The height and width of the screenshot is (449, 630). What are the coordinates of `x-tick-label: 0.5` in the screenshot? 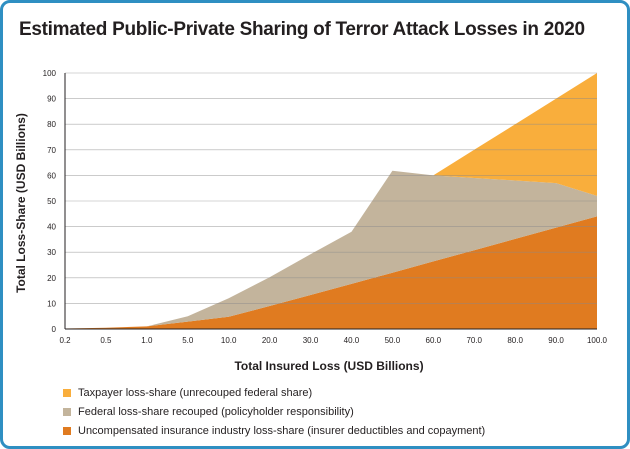 It's located at (106, 340).